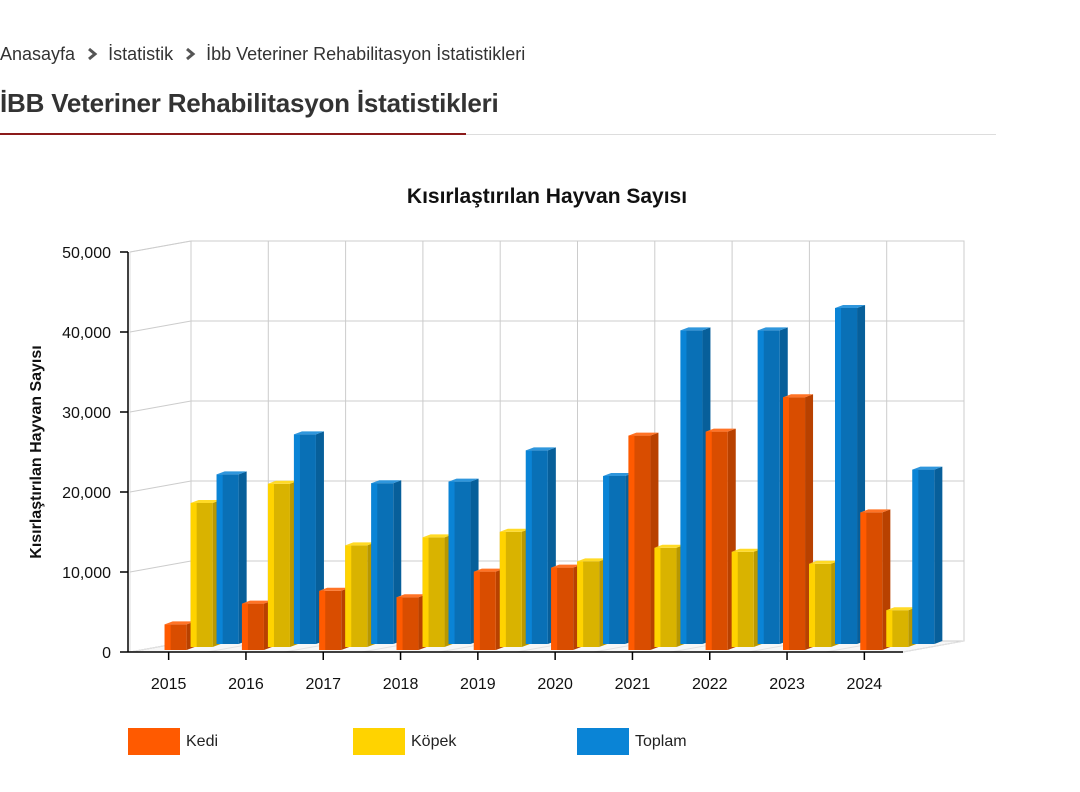 The image size is (1080, 792). I want to click on legend-item-kedi: Kedi, so click(173, 741).